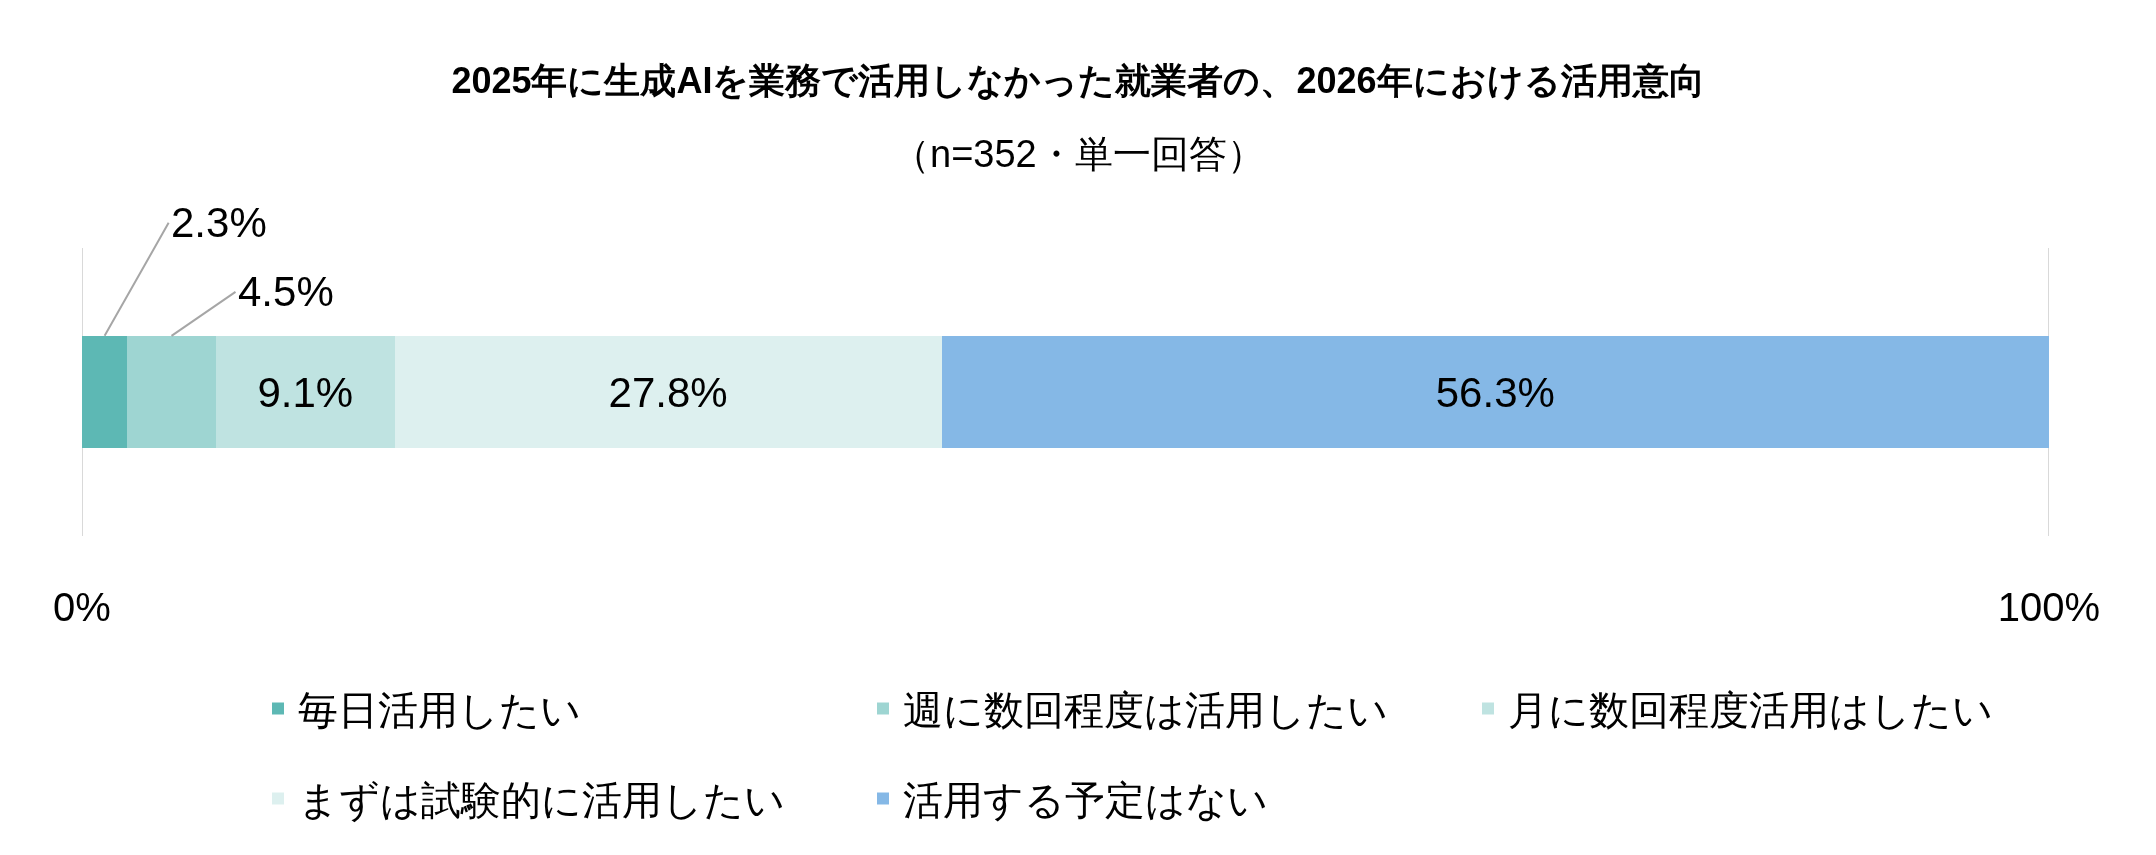  I want to click on x-tick-label: 100%, so click(2049, 607).